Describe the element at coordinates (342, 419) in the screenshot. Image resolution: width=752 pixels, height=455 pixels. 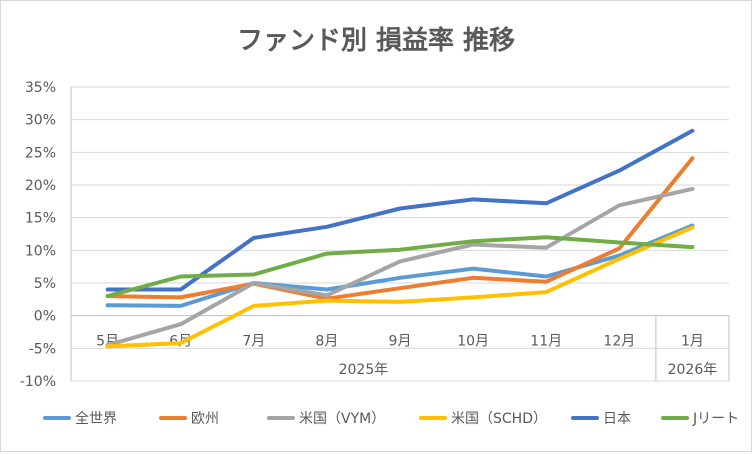
I see `legend-label: 米国（VYM）` at that location.